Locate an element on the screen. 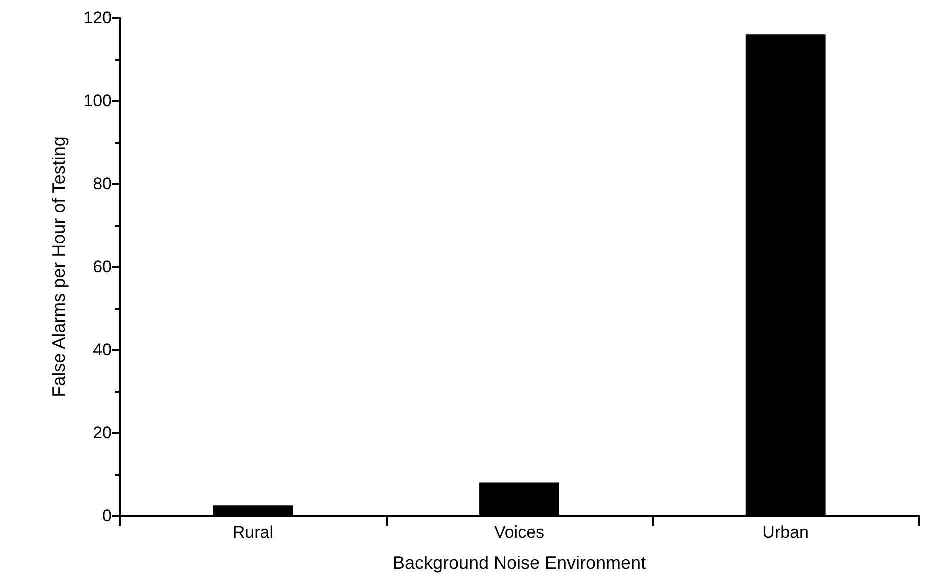 This screenshot has width=927, height=588. x-tick-label: Rural is located at coordinates (253, 532).